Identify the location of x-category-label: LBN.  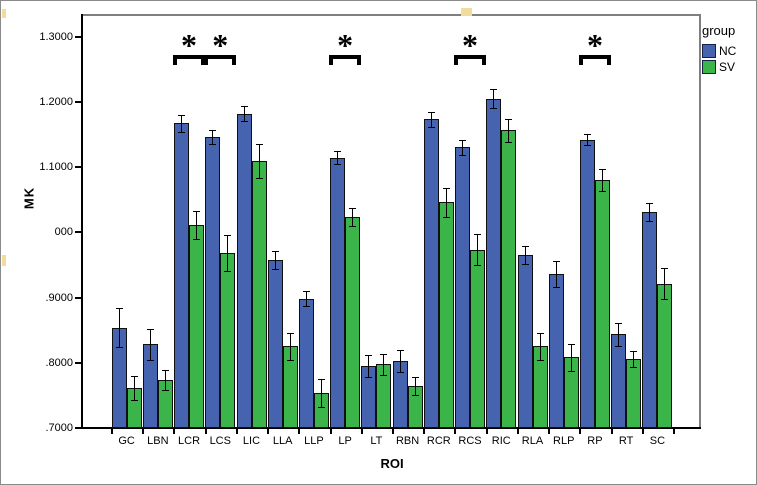
(158, 441).